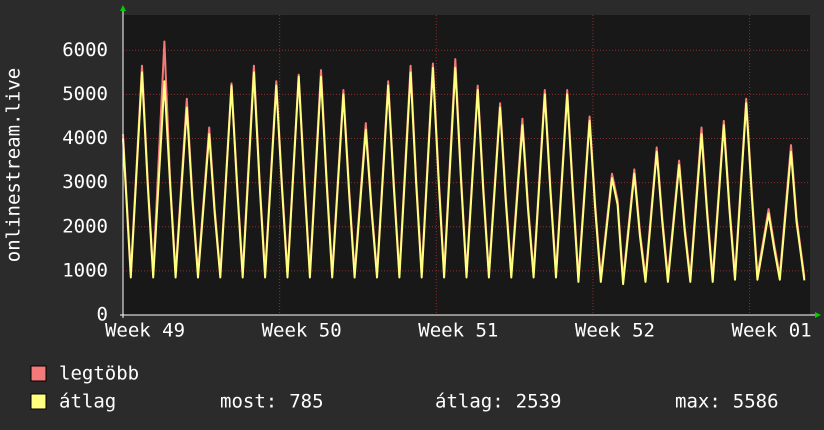 Image resolution: width=824 pixels, height=430 pixels. What do you see at coordinates (14, 165) in the screenshot?
I see `y-axis-label: onlinestream.live` at bounding box center [14, 165].